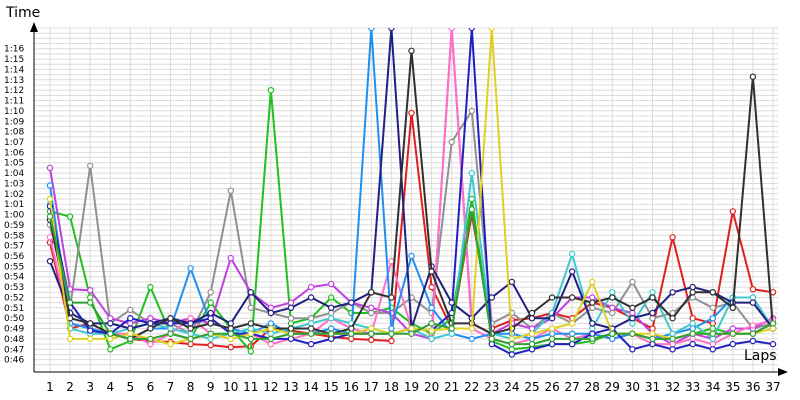  I want to click on y-axis-title: Time, so click(22, 13).